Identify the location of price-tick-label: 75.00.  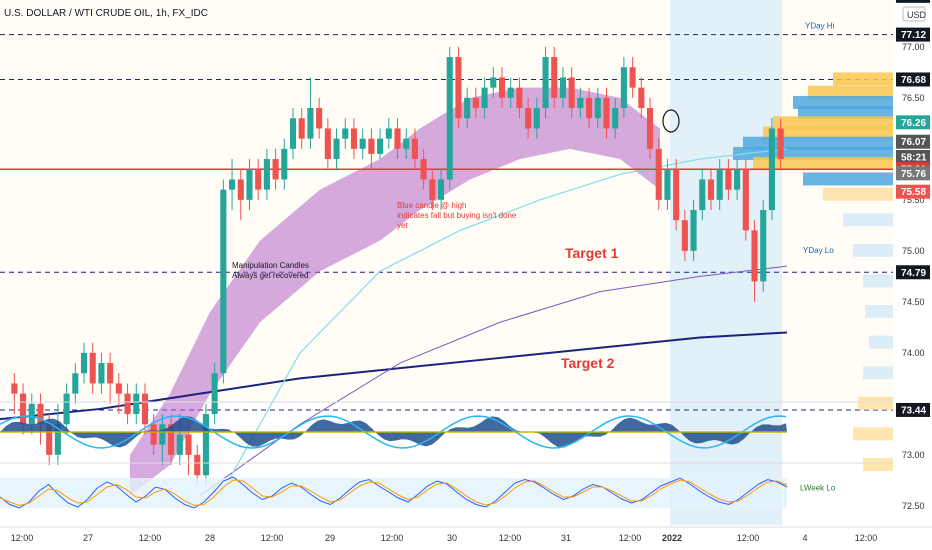
(913, 251).